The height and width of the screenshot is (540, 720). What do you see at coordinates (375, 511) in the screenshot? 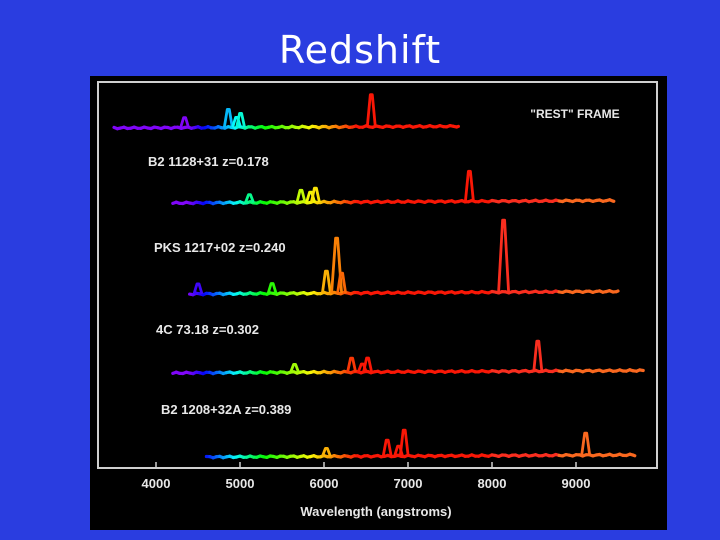
I see `x-axis-label: Wavelength (angstroms)` at bounding box center [375, 511].